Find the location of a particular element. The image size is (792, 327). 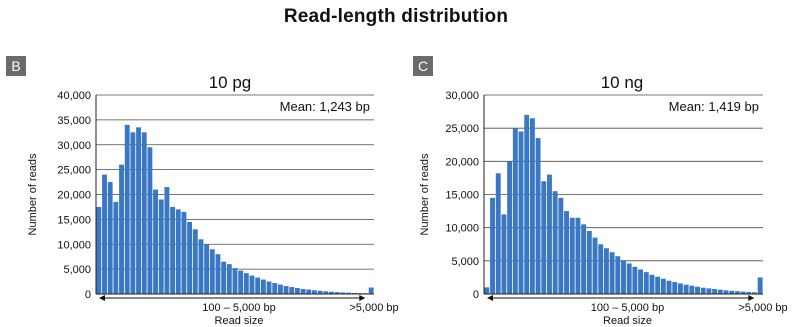

chart-title: 10 pg is located at coordinates (230, 82).